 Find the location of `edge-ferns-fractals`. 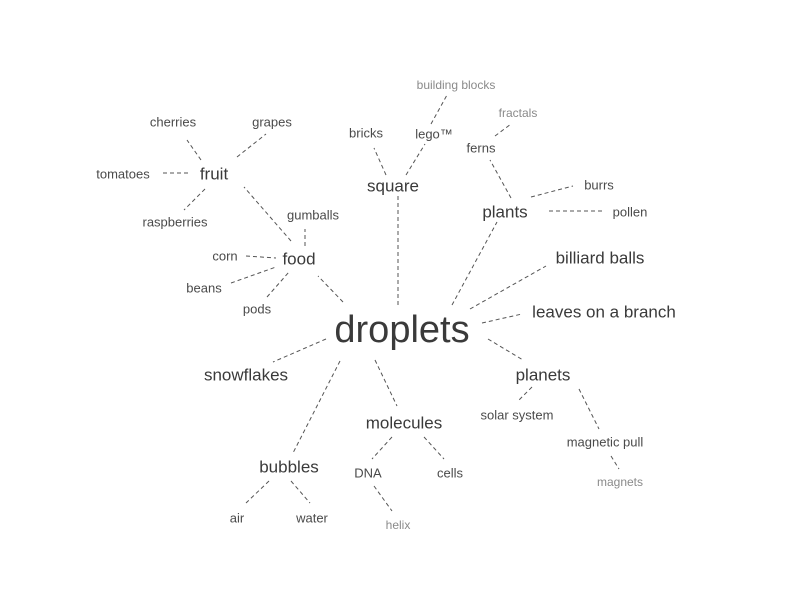

edge-ferns-fractals is located at coordinates (503, 130).